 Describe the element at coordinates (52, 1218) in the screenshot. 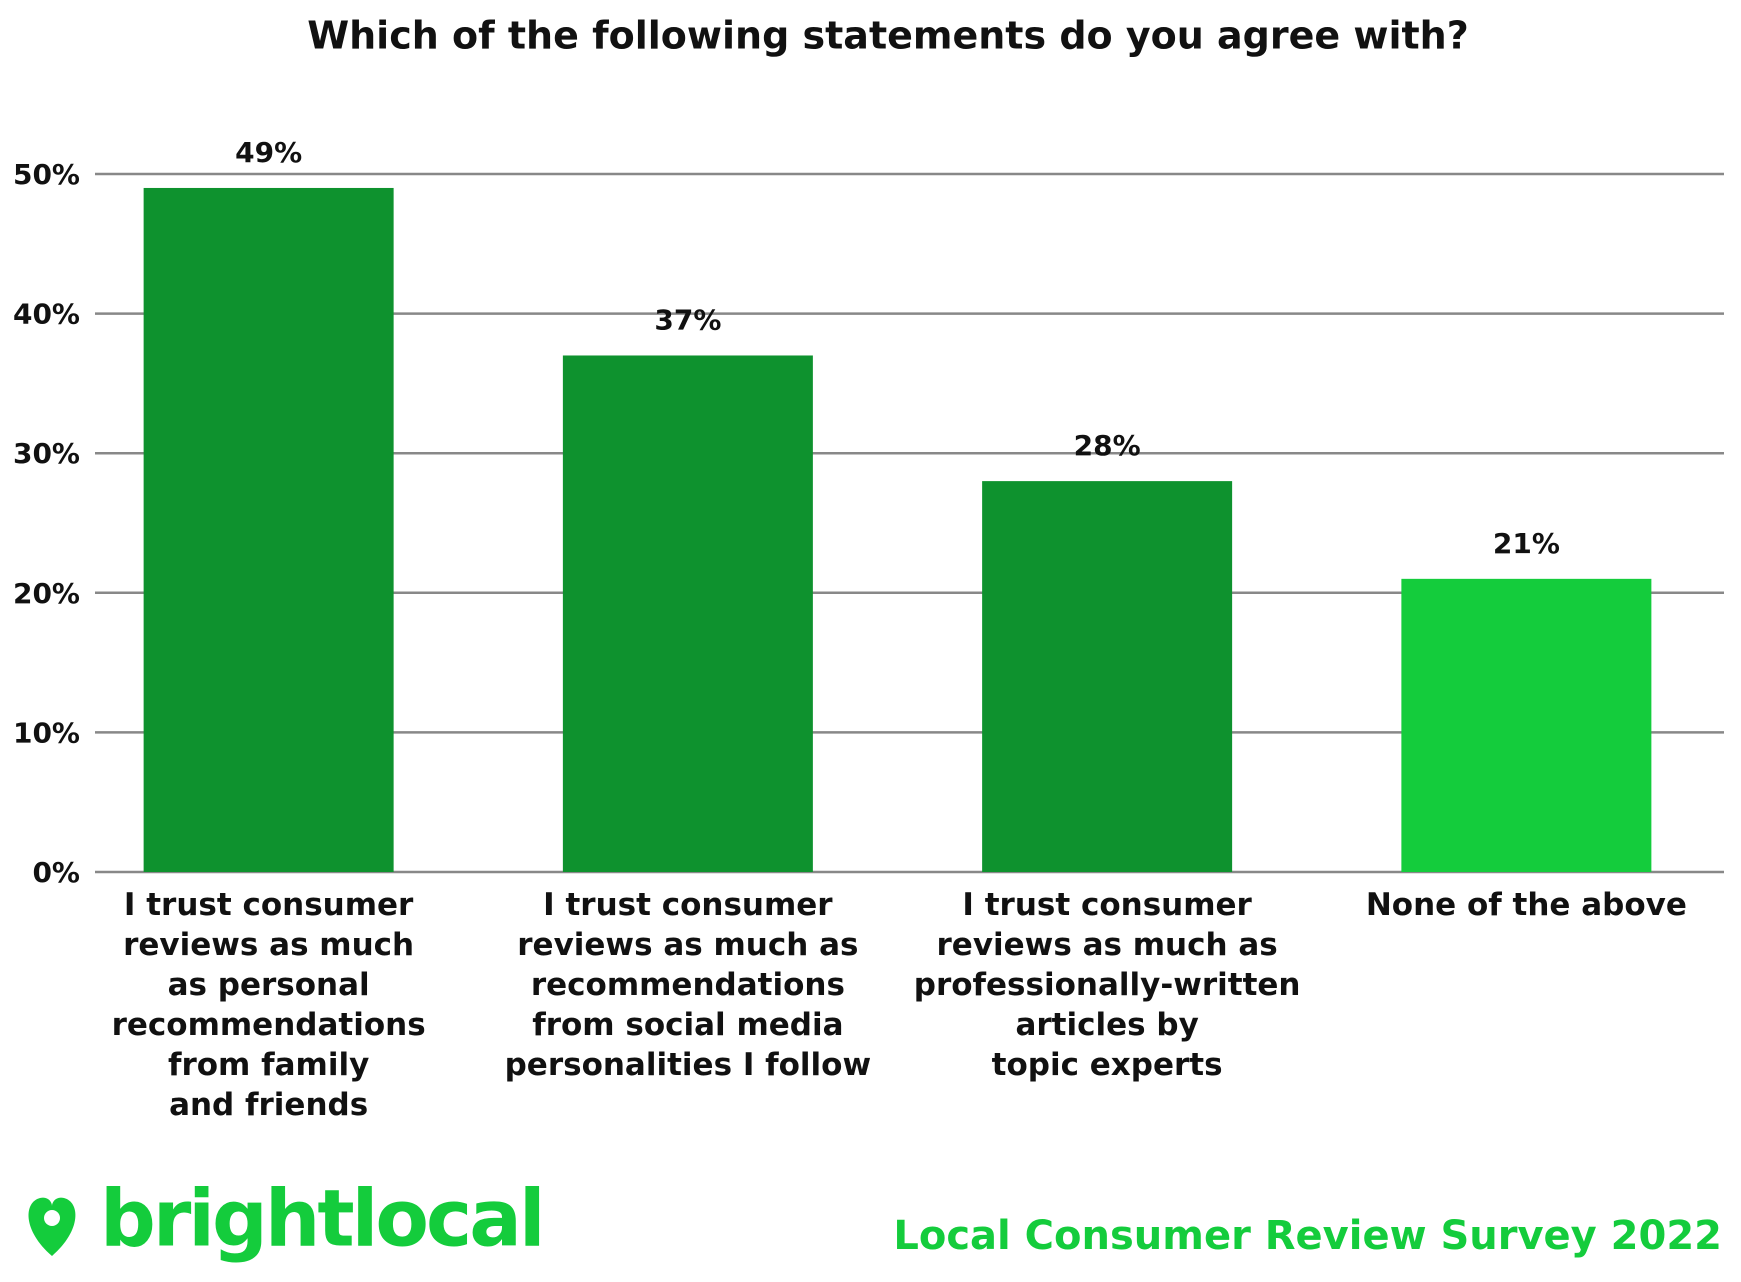

I see `logo-dot` at that location.